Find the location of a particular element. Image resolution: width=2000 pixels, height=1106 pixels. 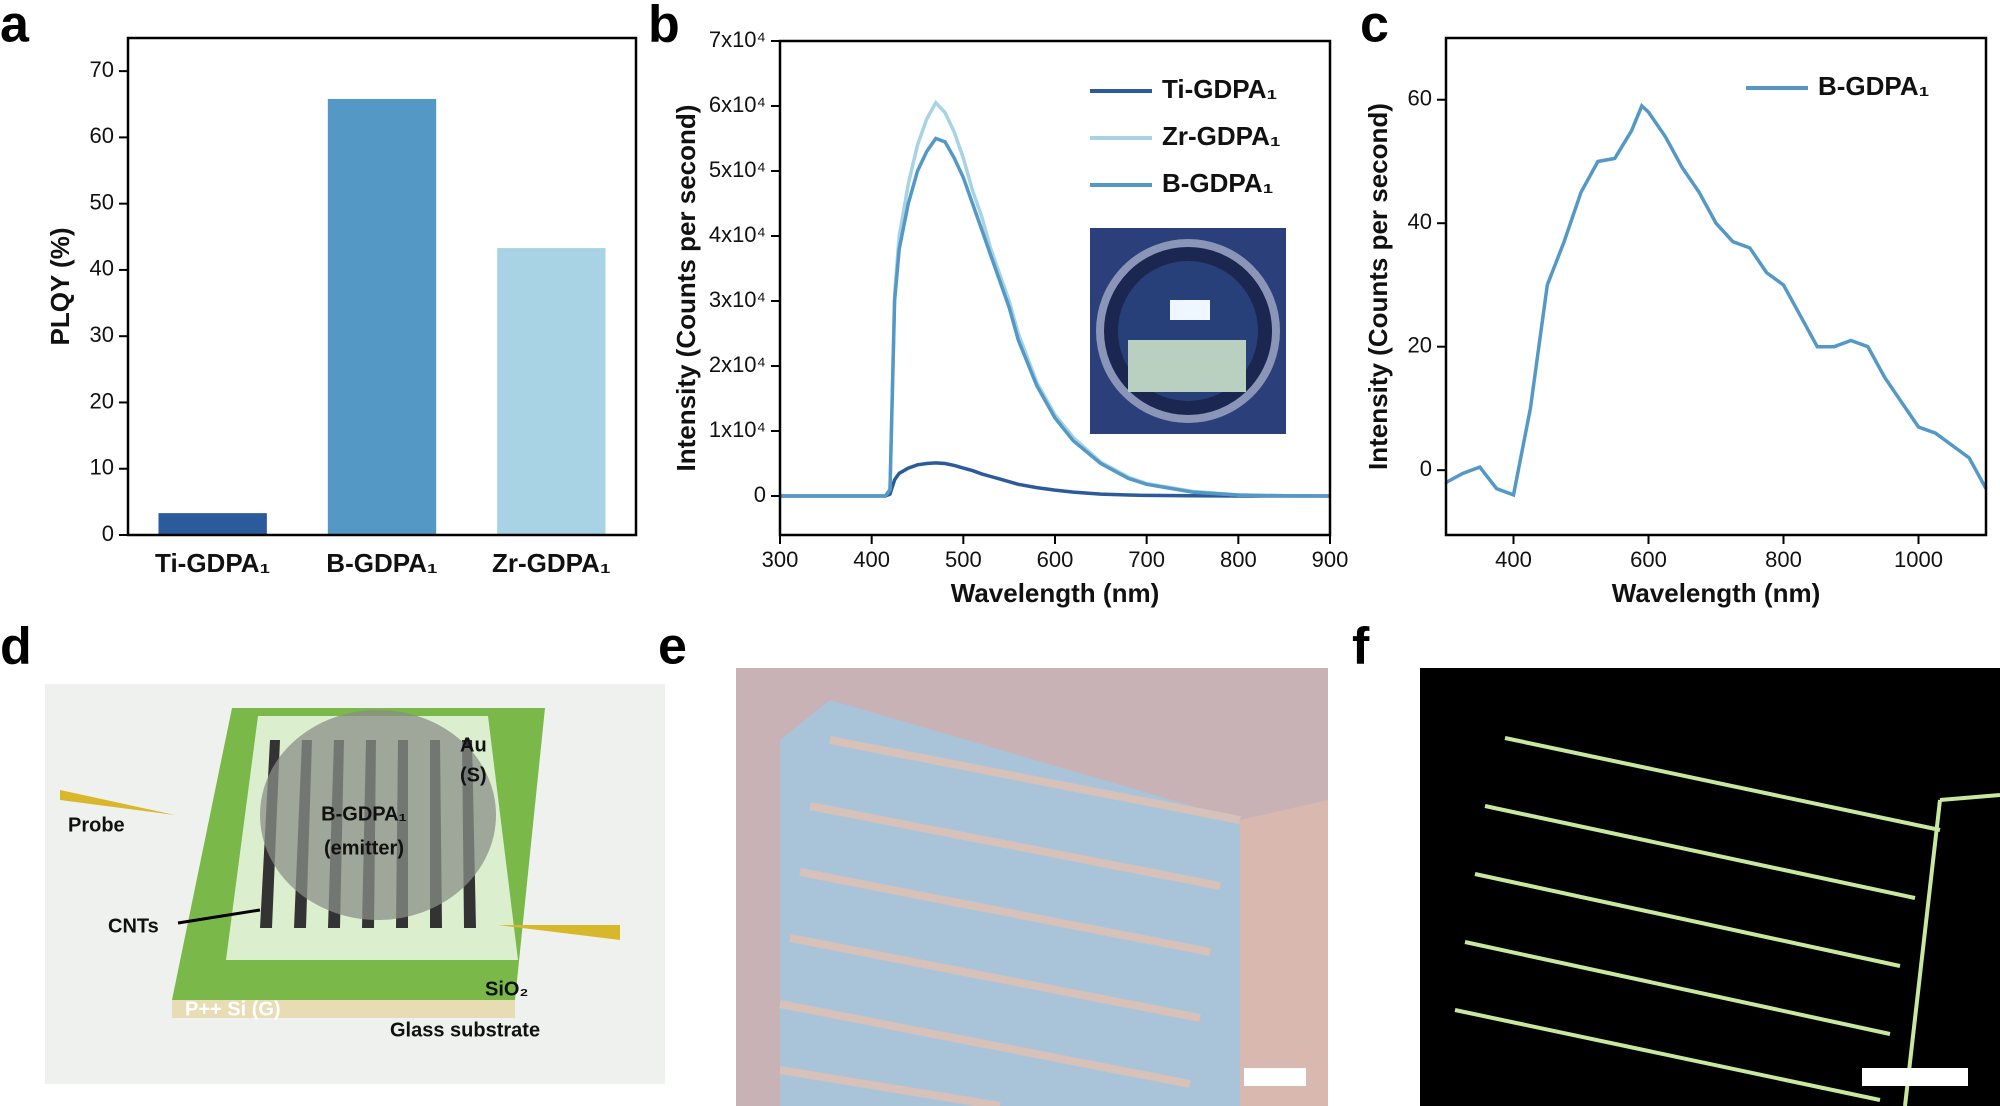

y-tick-label: 5x10⁴ is located at coordinates (737, 169).